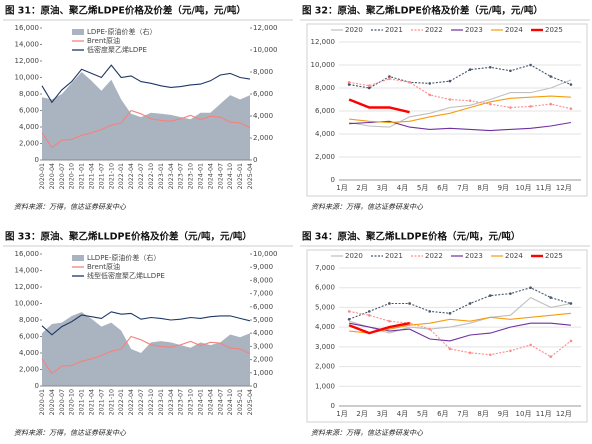 The image size is (592, 444). What do you see at coordinates (141, 402) in the screenshot?
I see `x-tick-label: 2022-07` at bounding box center [141, 402].